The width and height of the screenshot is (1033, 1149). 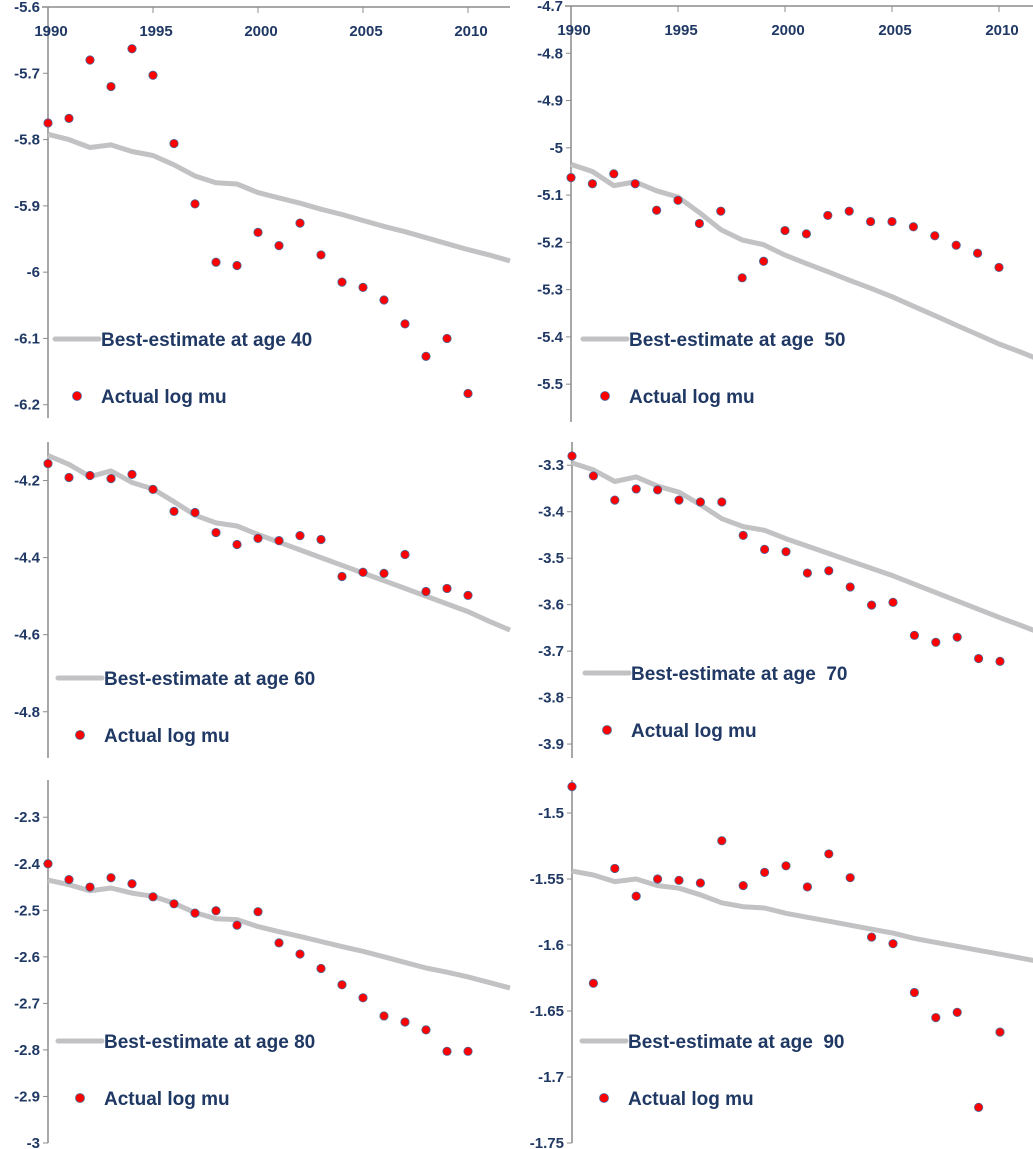 What do you see at coordinates (550, 337) in the screenshot?
I see `y-tick-label: -5.4` at bounding box center [550, 337].